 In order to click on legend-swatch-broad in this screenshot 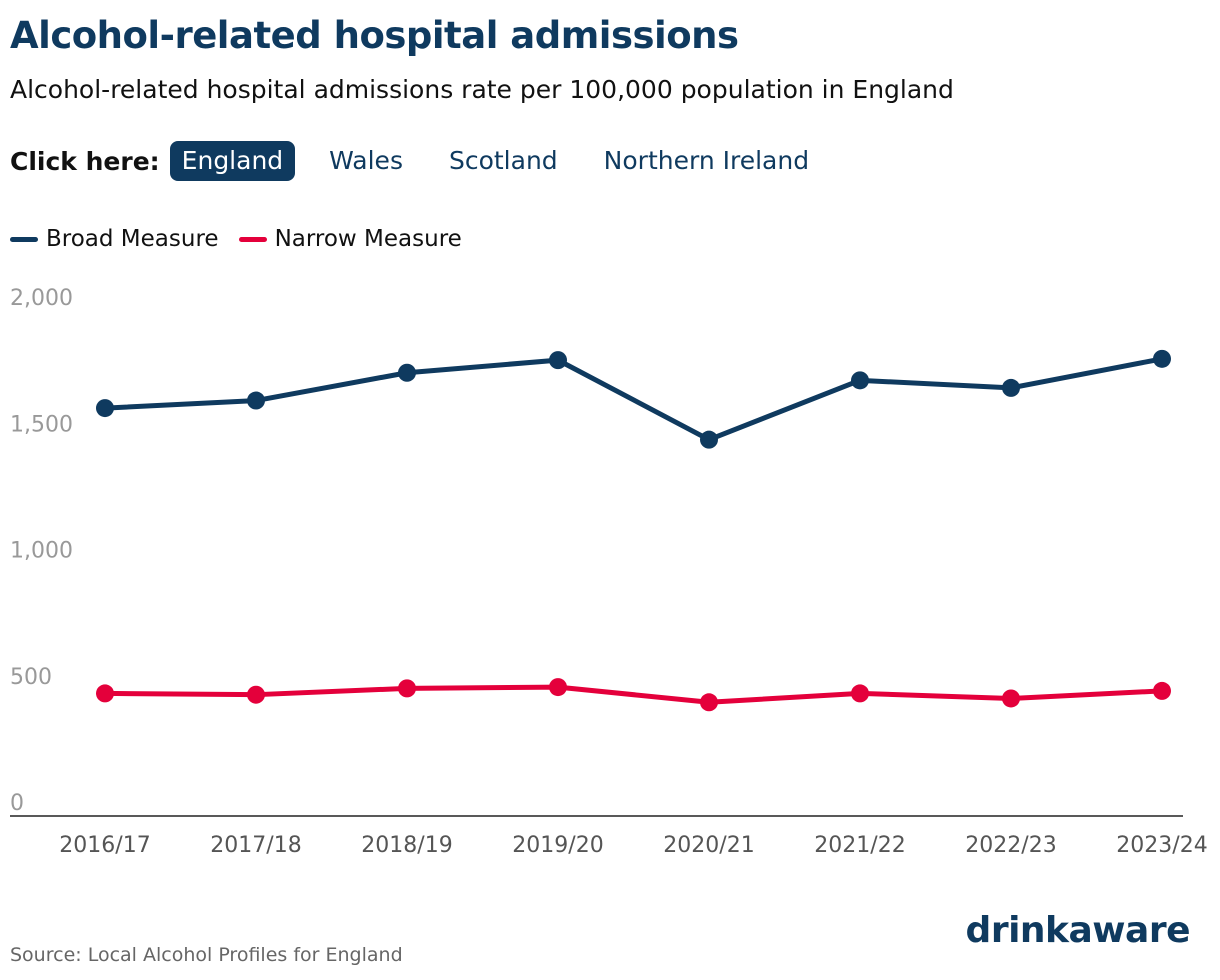, I will do `click(24, 239)`.